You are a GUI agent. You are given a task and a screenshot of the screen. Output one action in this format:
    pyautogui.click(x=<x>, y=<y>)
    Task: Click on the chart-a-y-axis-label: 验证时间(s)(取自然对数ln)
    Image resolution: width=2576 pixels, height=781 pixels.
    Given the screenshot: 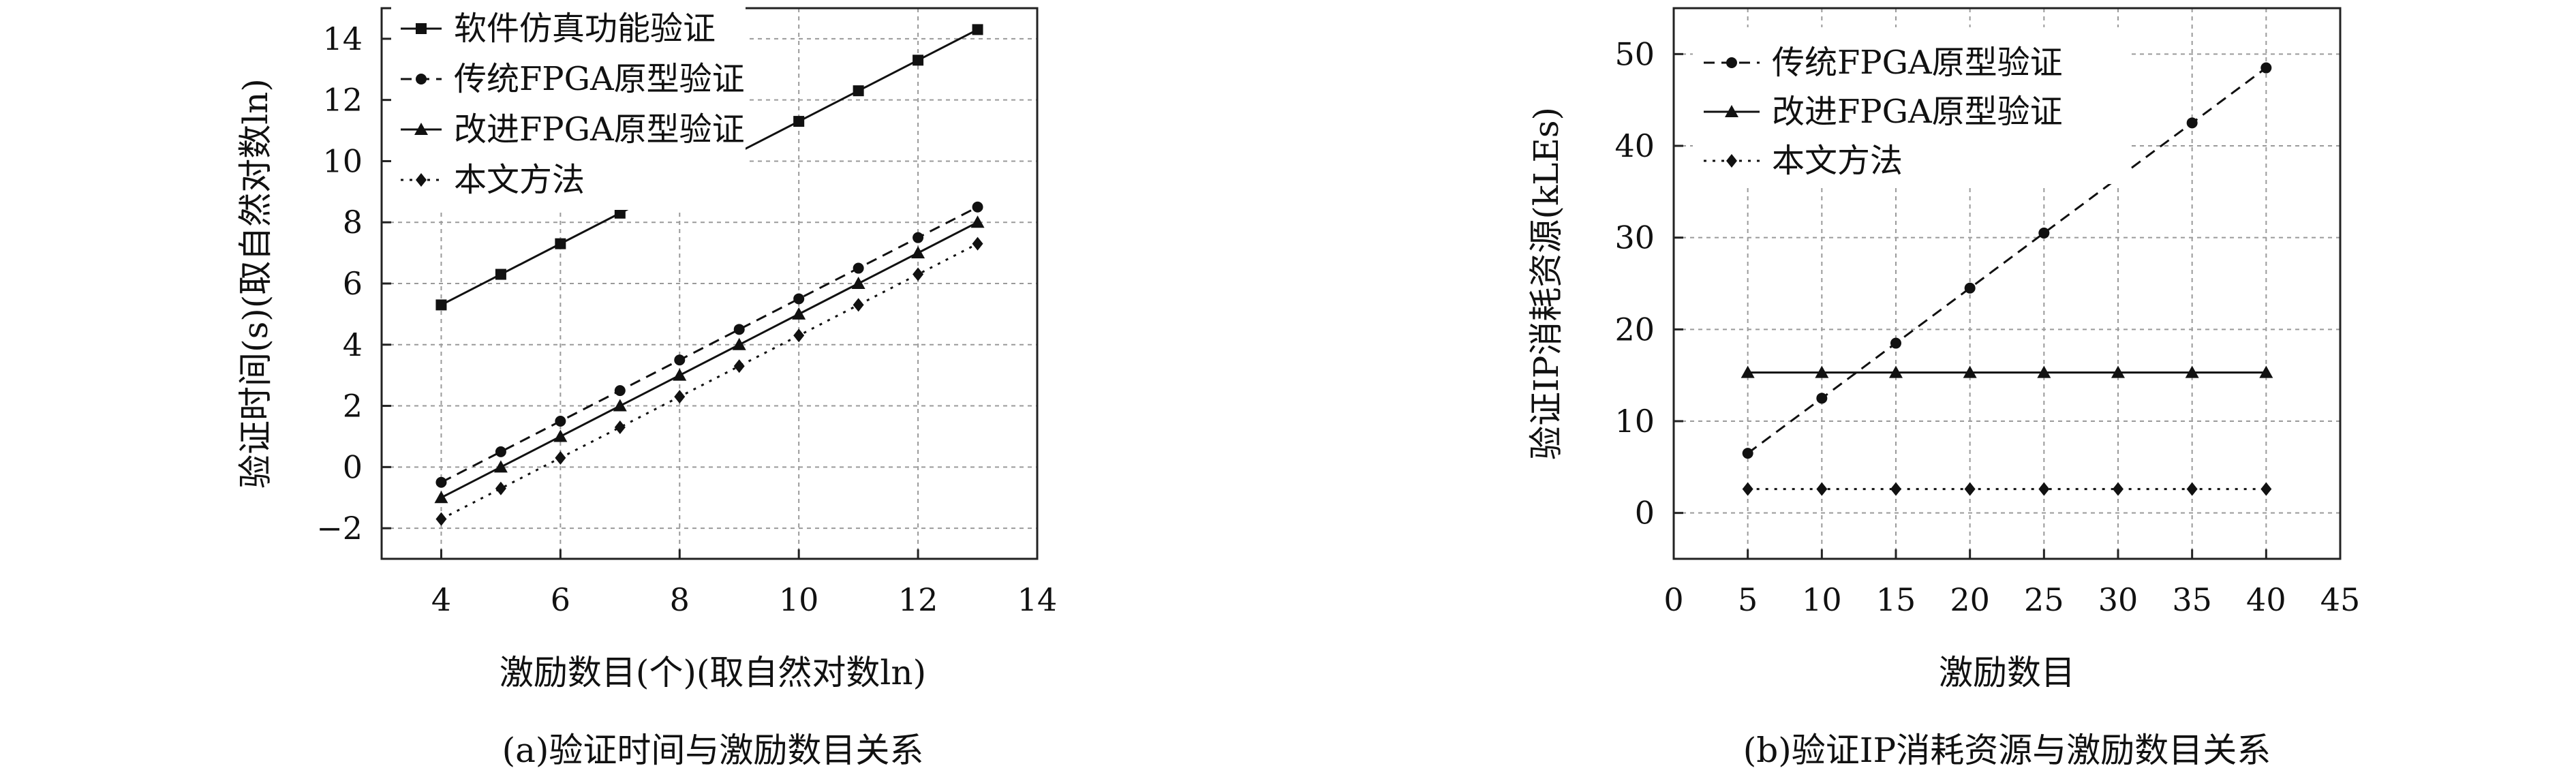 What is the action you would take?
    pyautogui.click(x=255, y=283)
    